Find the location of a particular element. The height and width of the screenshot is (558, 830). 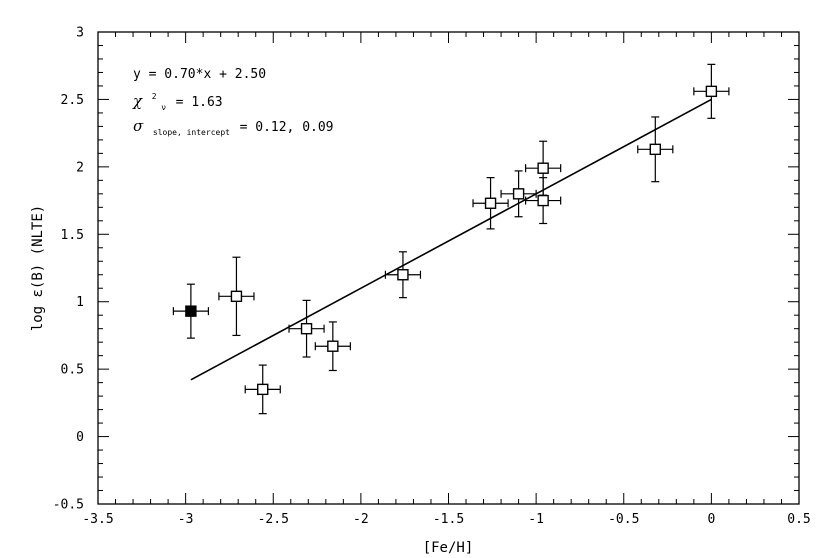

filled-square-marker is located at coordinates (191, 311).